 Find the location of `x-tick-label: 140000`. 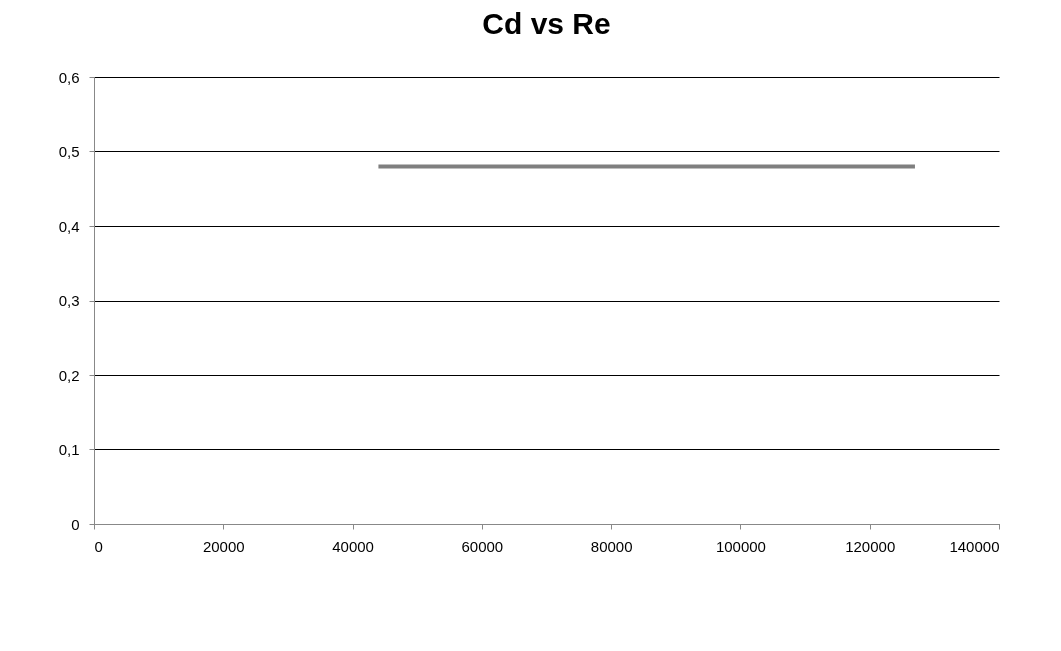

x-tick-label: 140000 is located at coordinates (974, 546).